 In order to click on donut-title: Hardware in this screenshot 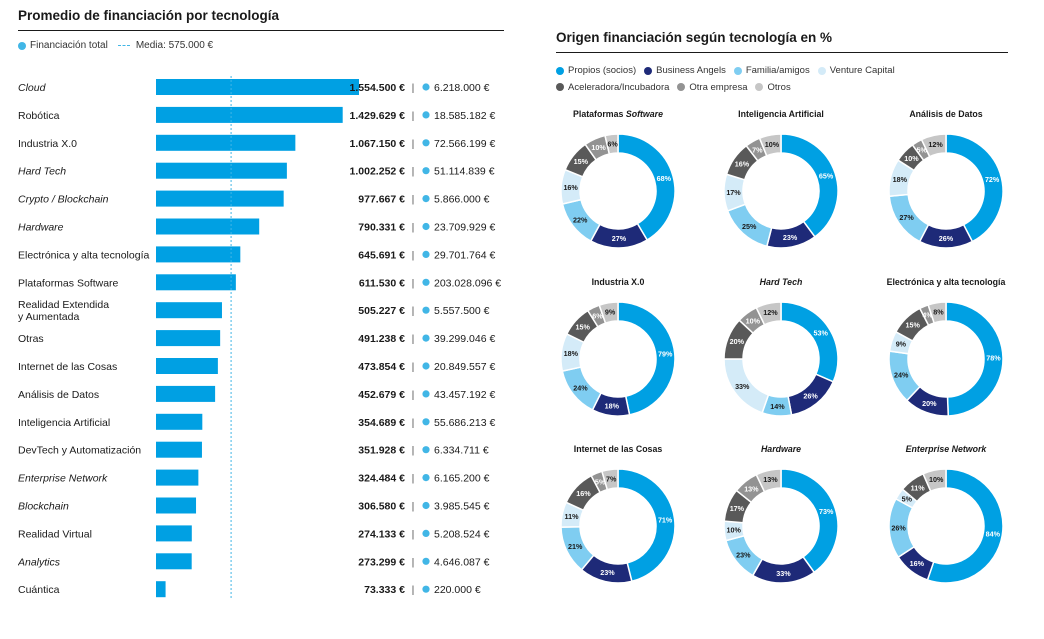, I will do `click(781, 449)`.